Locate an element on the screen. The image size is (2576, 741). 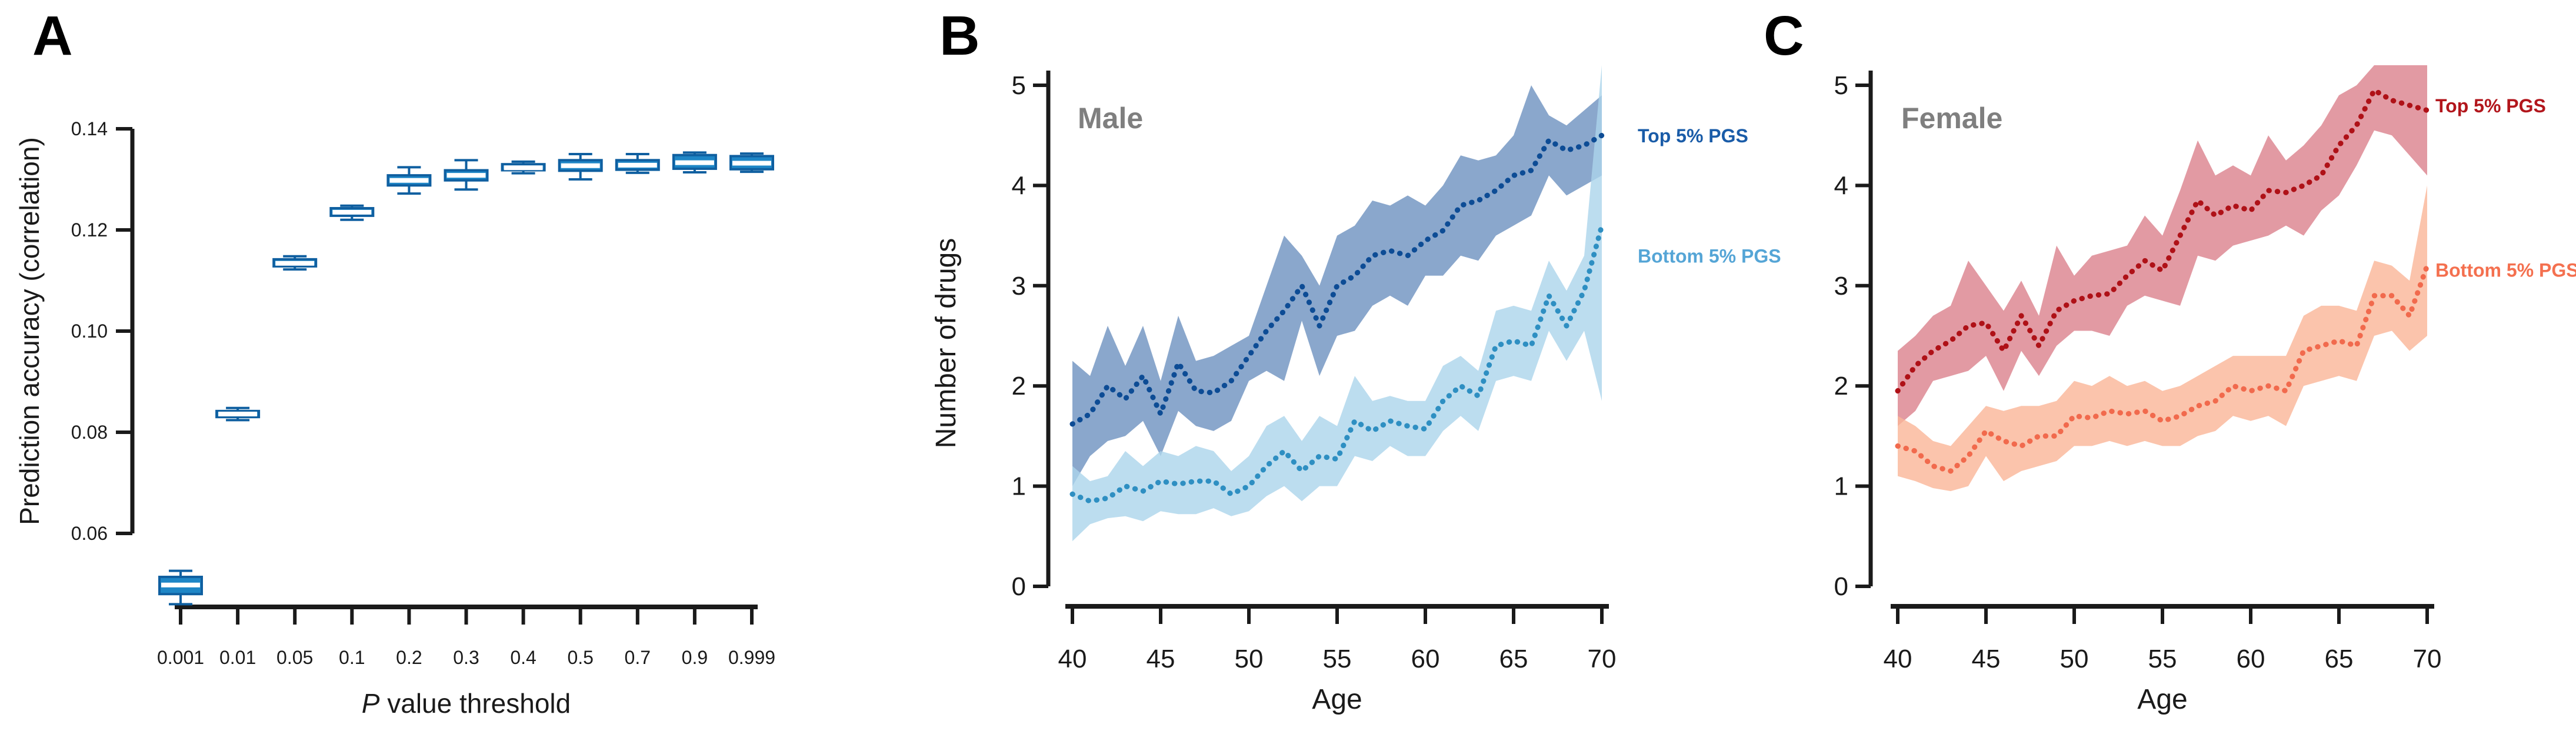
y-tick-label: 0.14 is located at coordinates (89, 128).